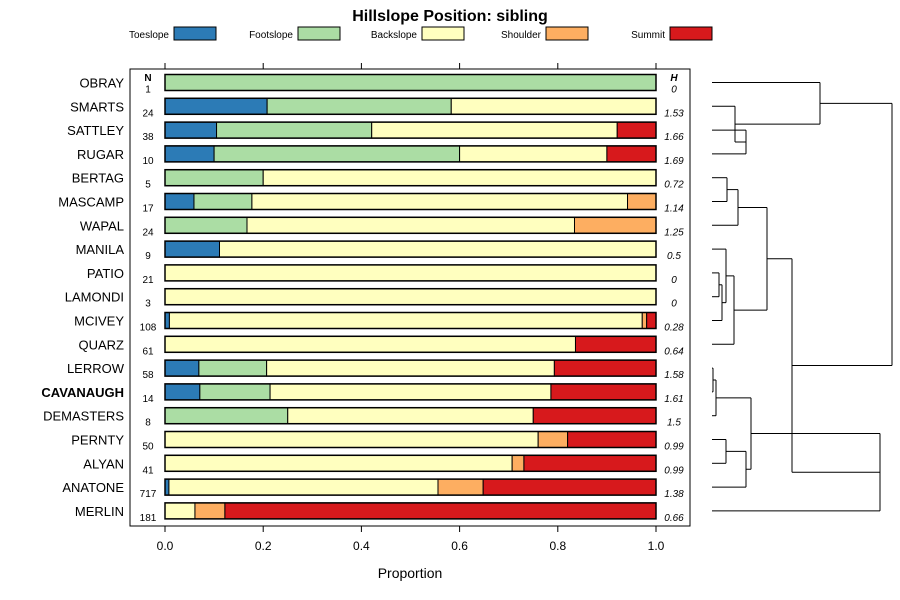 The image size is (900, 600). What do you see at coordinates (674, 256) in the screenshot?
I see `row-h-value: 0.5` at bounding box center [674, 256].